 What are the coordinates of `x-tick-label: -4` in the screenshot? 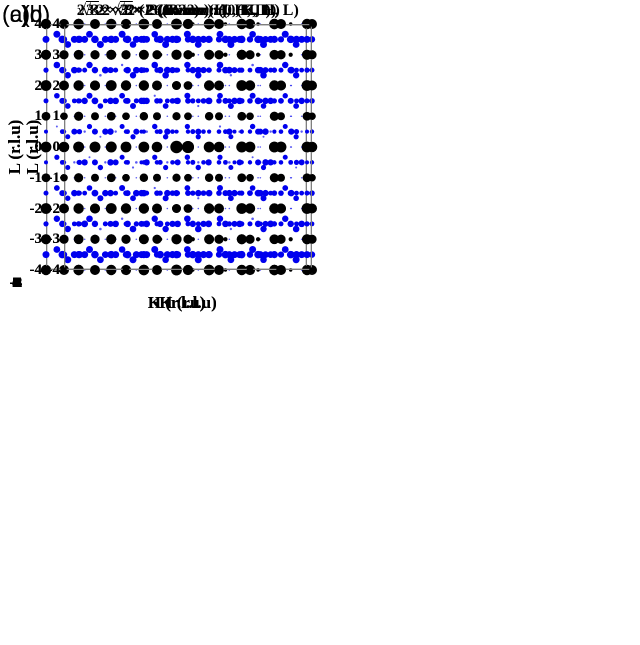 It's located at (16, 283).